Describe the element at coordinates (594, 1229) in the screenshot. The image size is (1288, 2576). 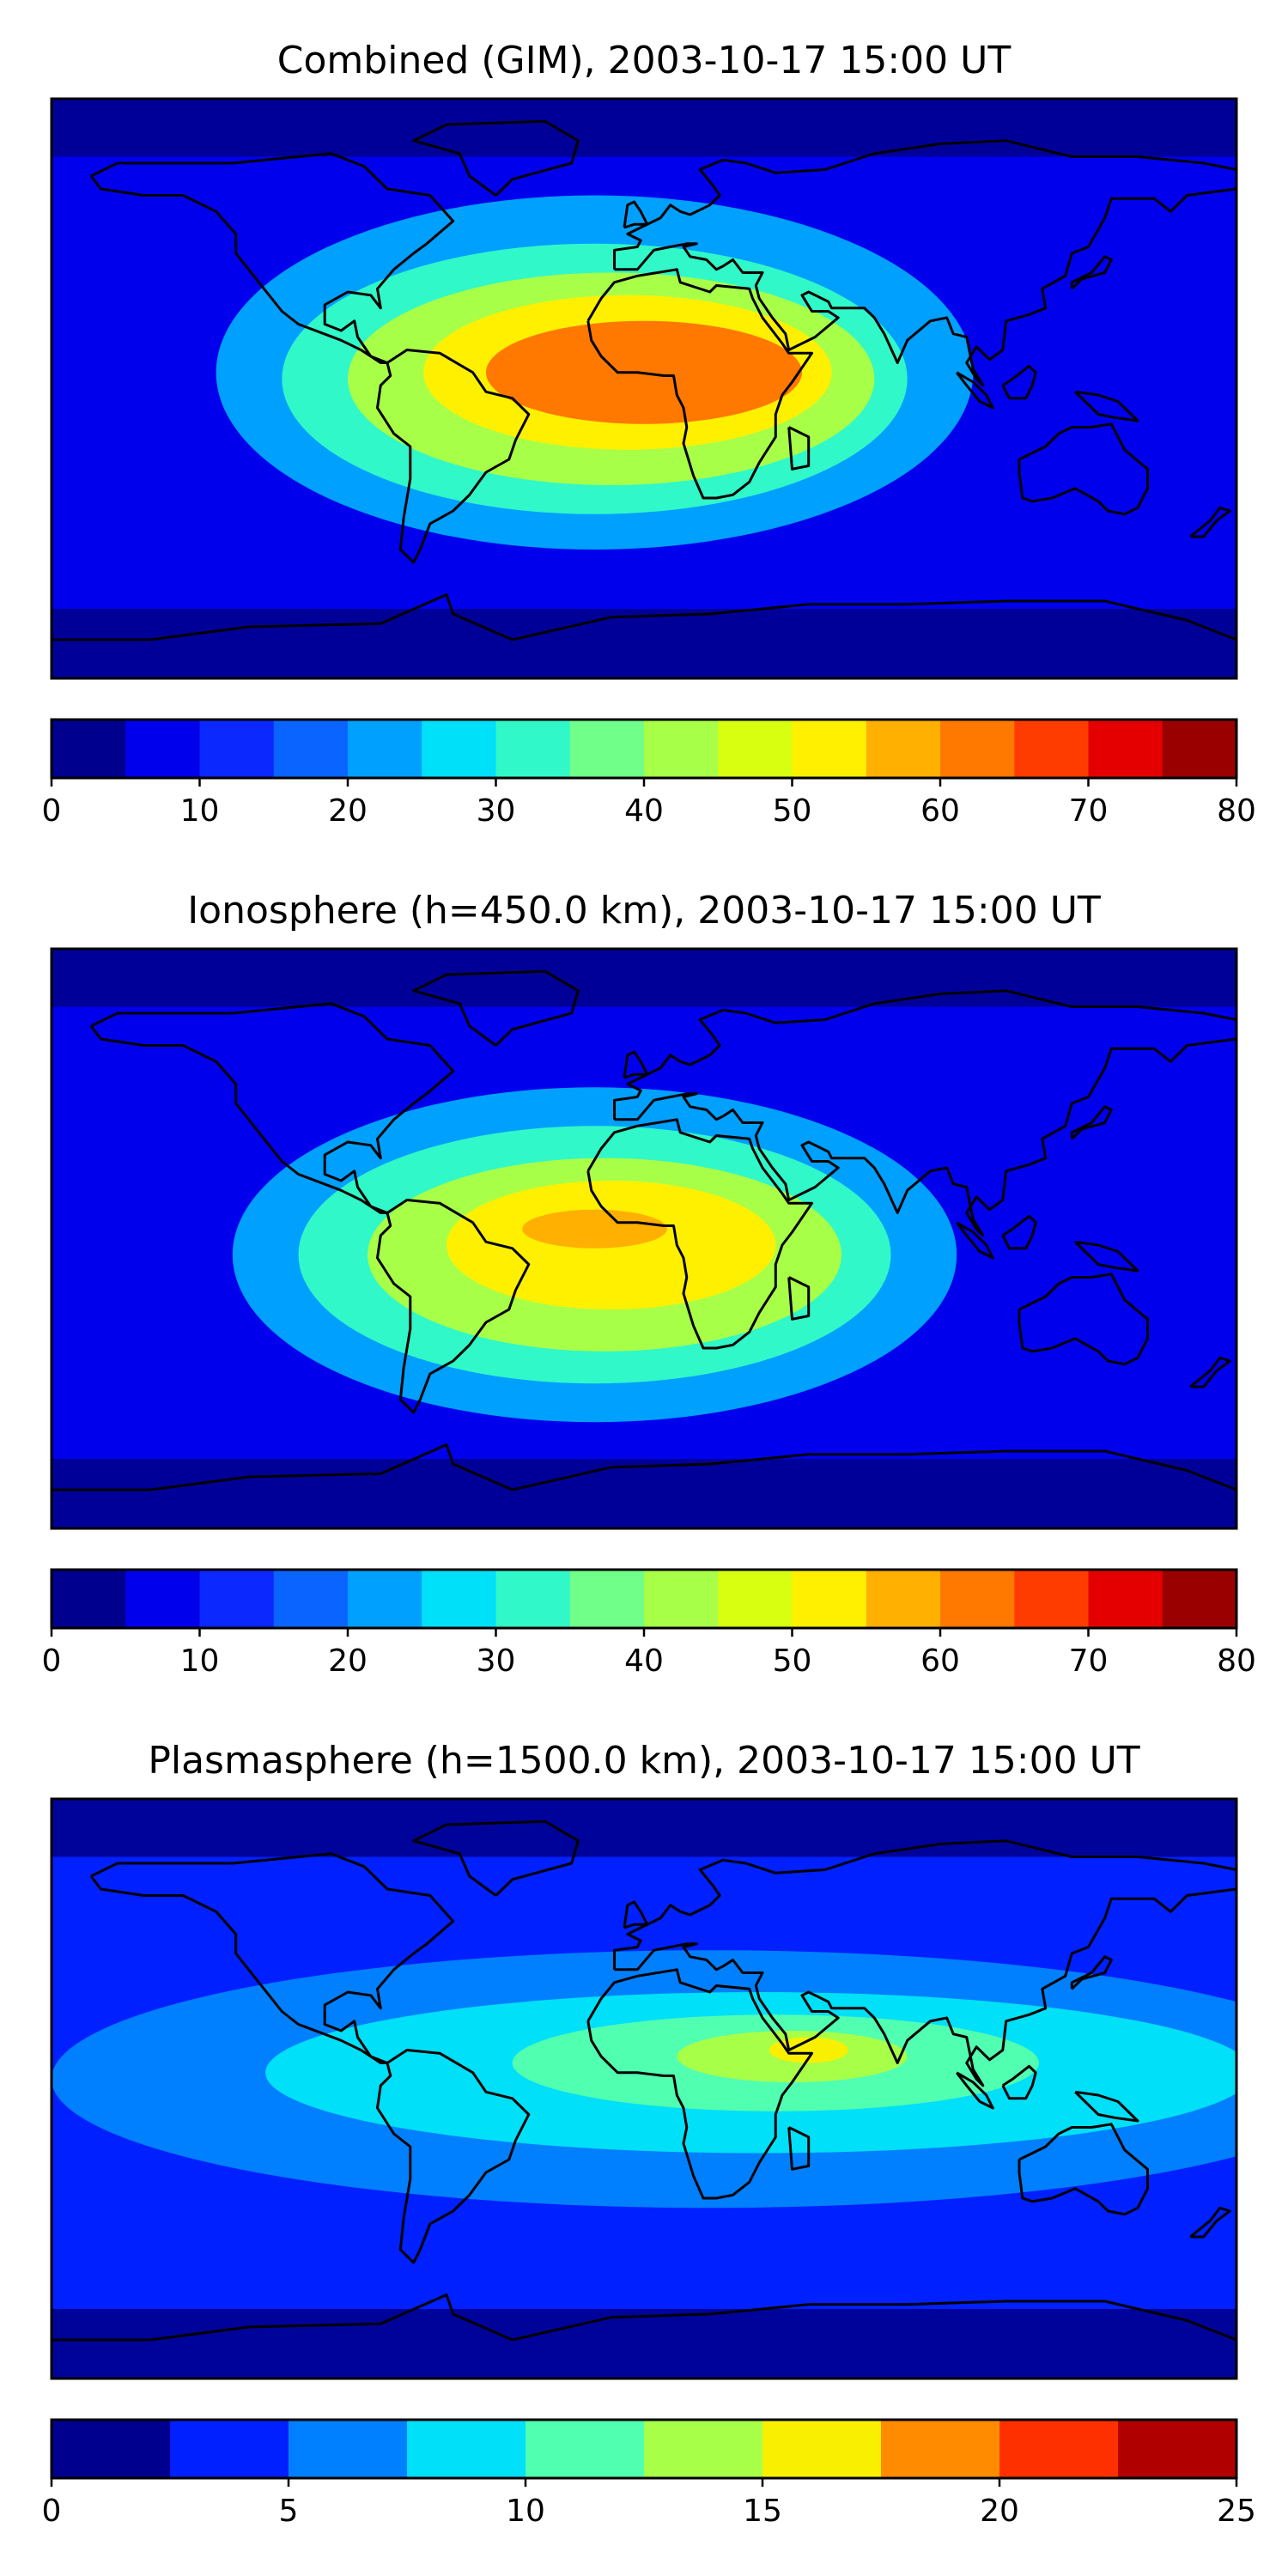
I see `contour-region` at that location.